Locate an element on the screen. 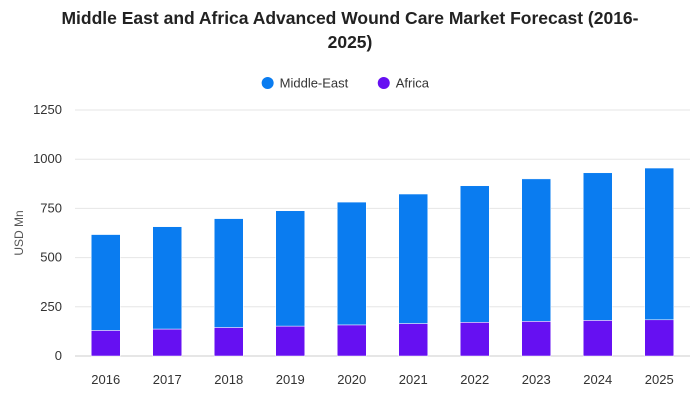 This screenshot has width=700, height=400. x-tick-label-2023: 2023 is located at coordinates (536, 379).